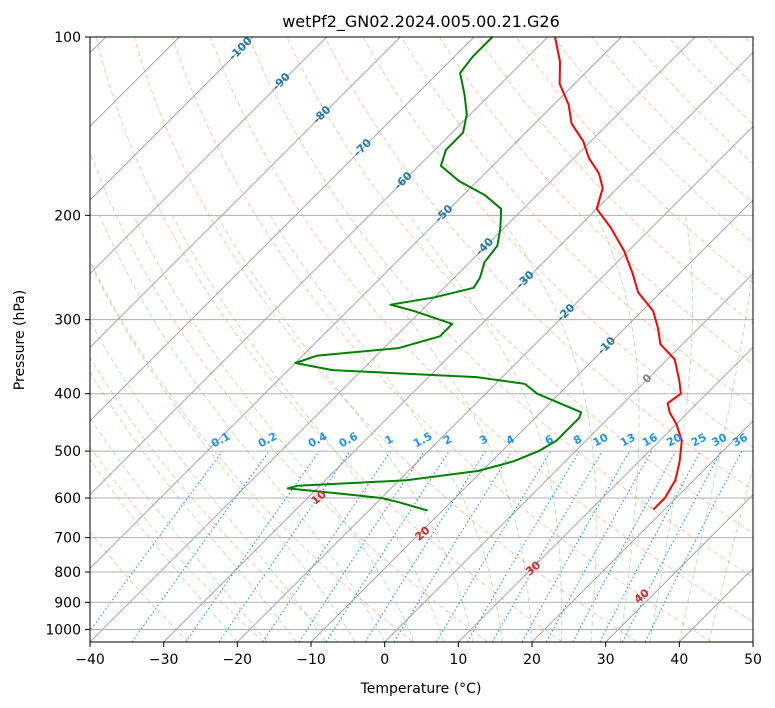 This screenshot has height=708, width=775. What do you see at coordinates (67, 603) in the screenshot?
I see `y-tick-label: 900` at bounding box center [67, 603].